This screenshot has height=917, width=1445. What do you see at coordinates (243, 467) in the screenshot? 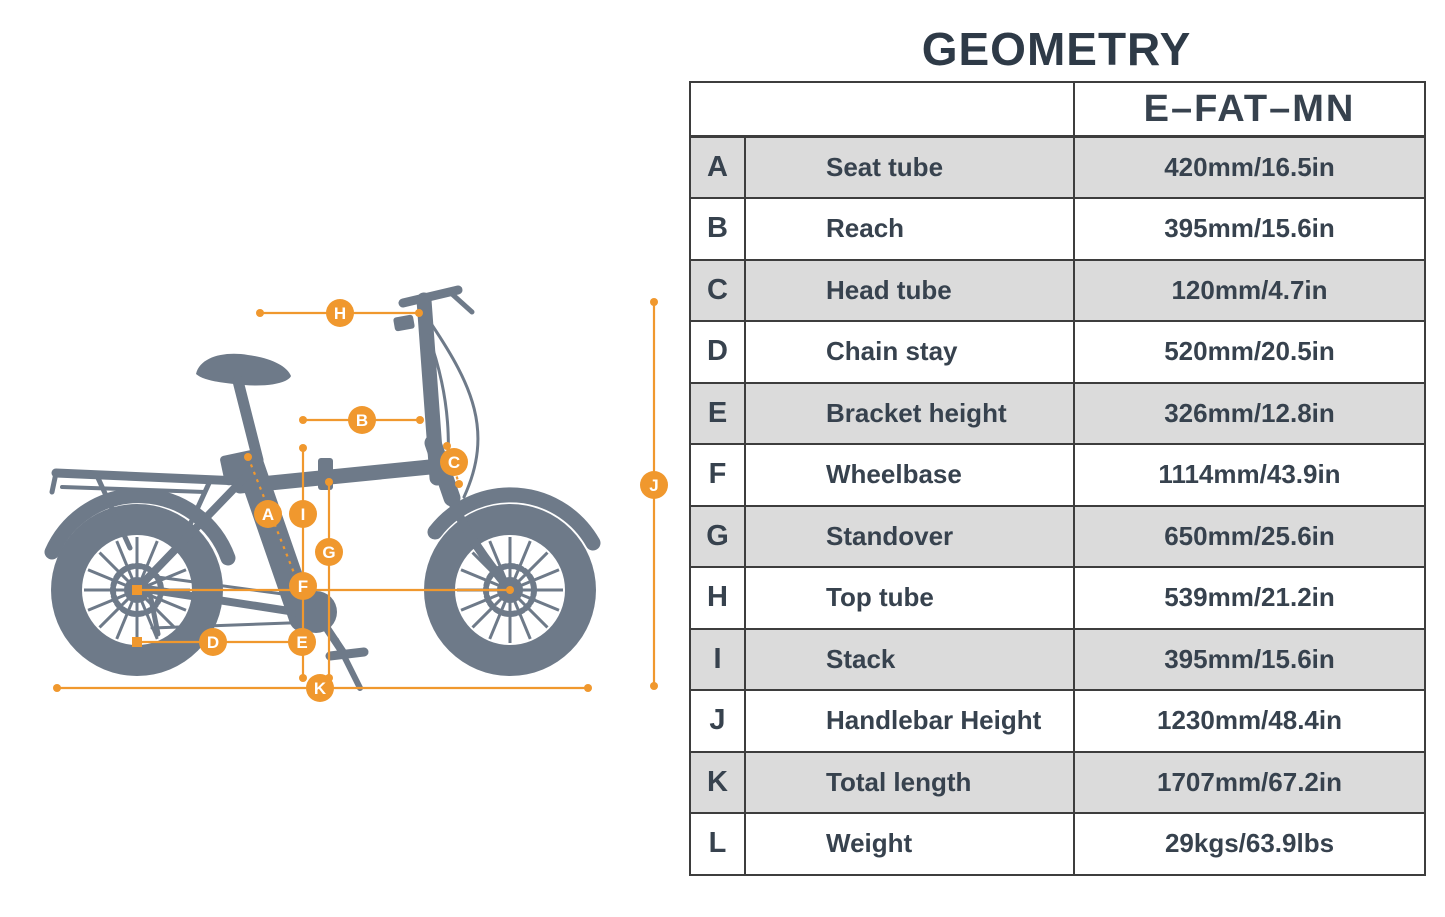
I see `folding-clamp` at bounding box center [243, 467].